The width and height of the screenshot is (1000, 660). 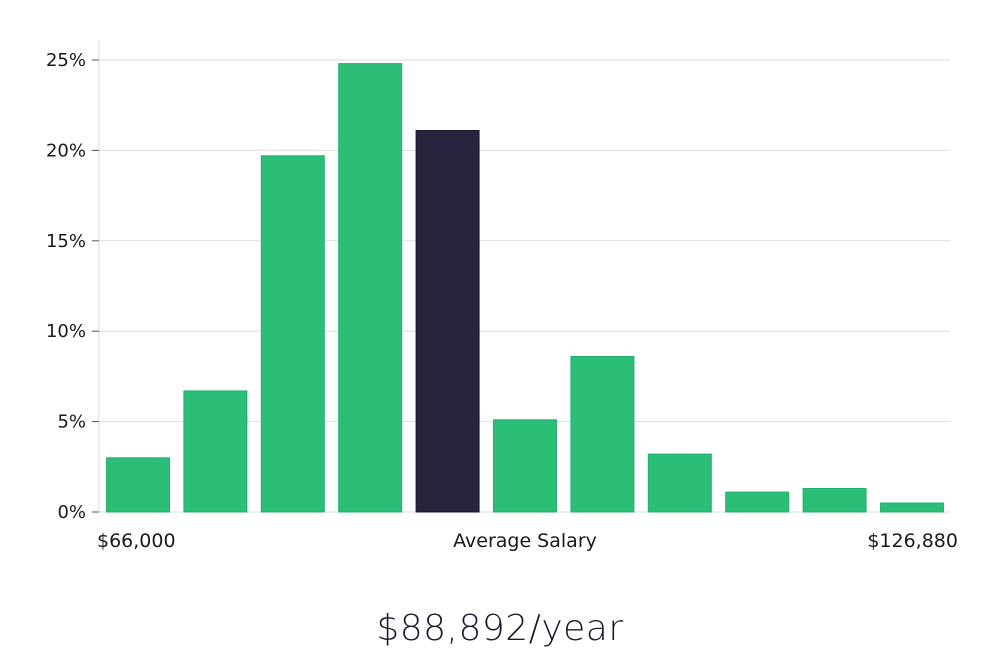 I want to click on average-salary-value: $88,892/year, so click(x=500, y=628).